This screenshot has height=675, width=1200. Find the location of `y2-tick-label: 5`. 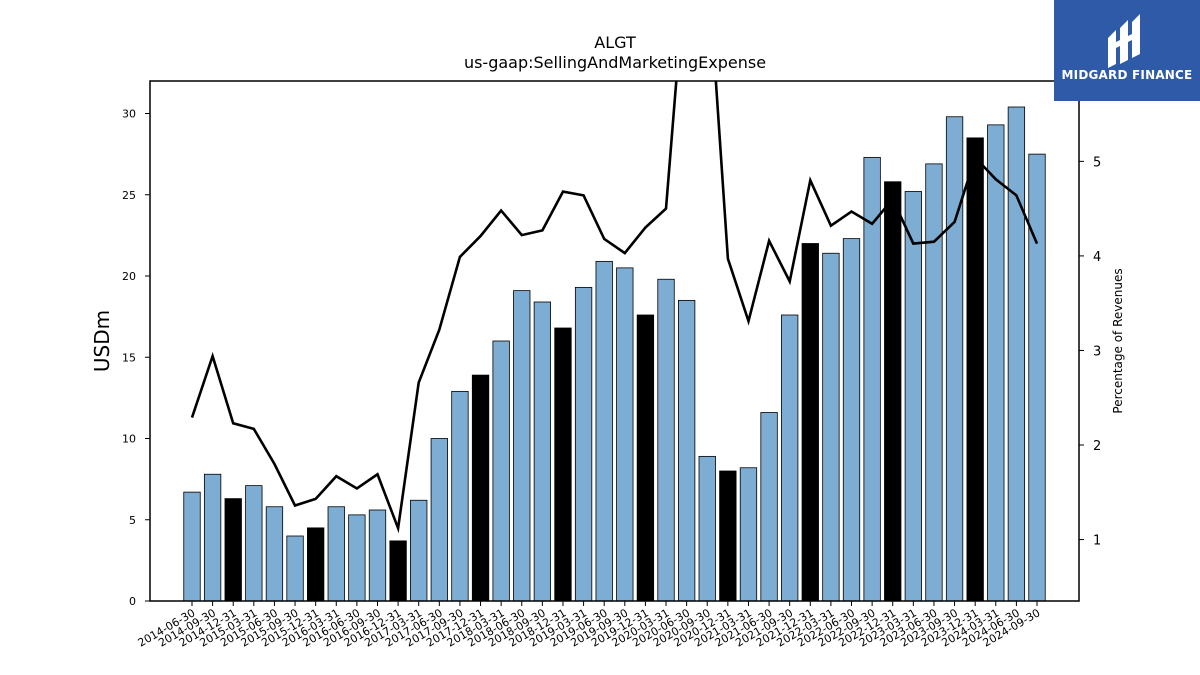

y2-tick-label: 5 is located at coordinates (1097, 162).